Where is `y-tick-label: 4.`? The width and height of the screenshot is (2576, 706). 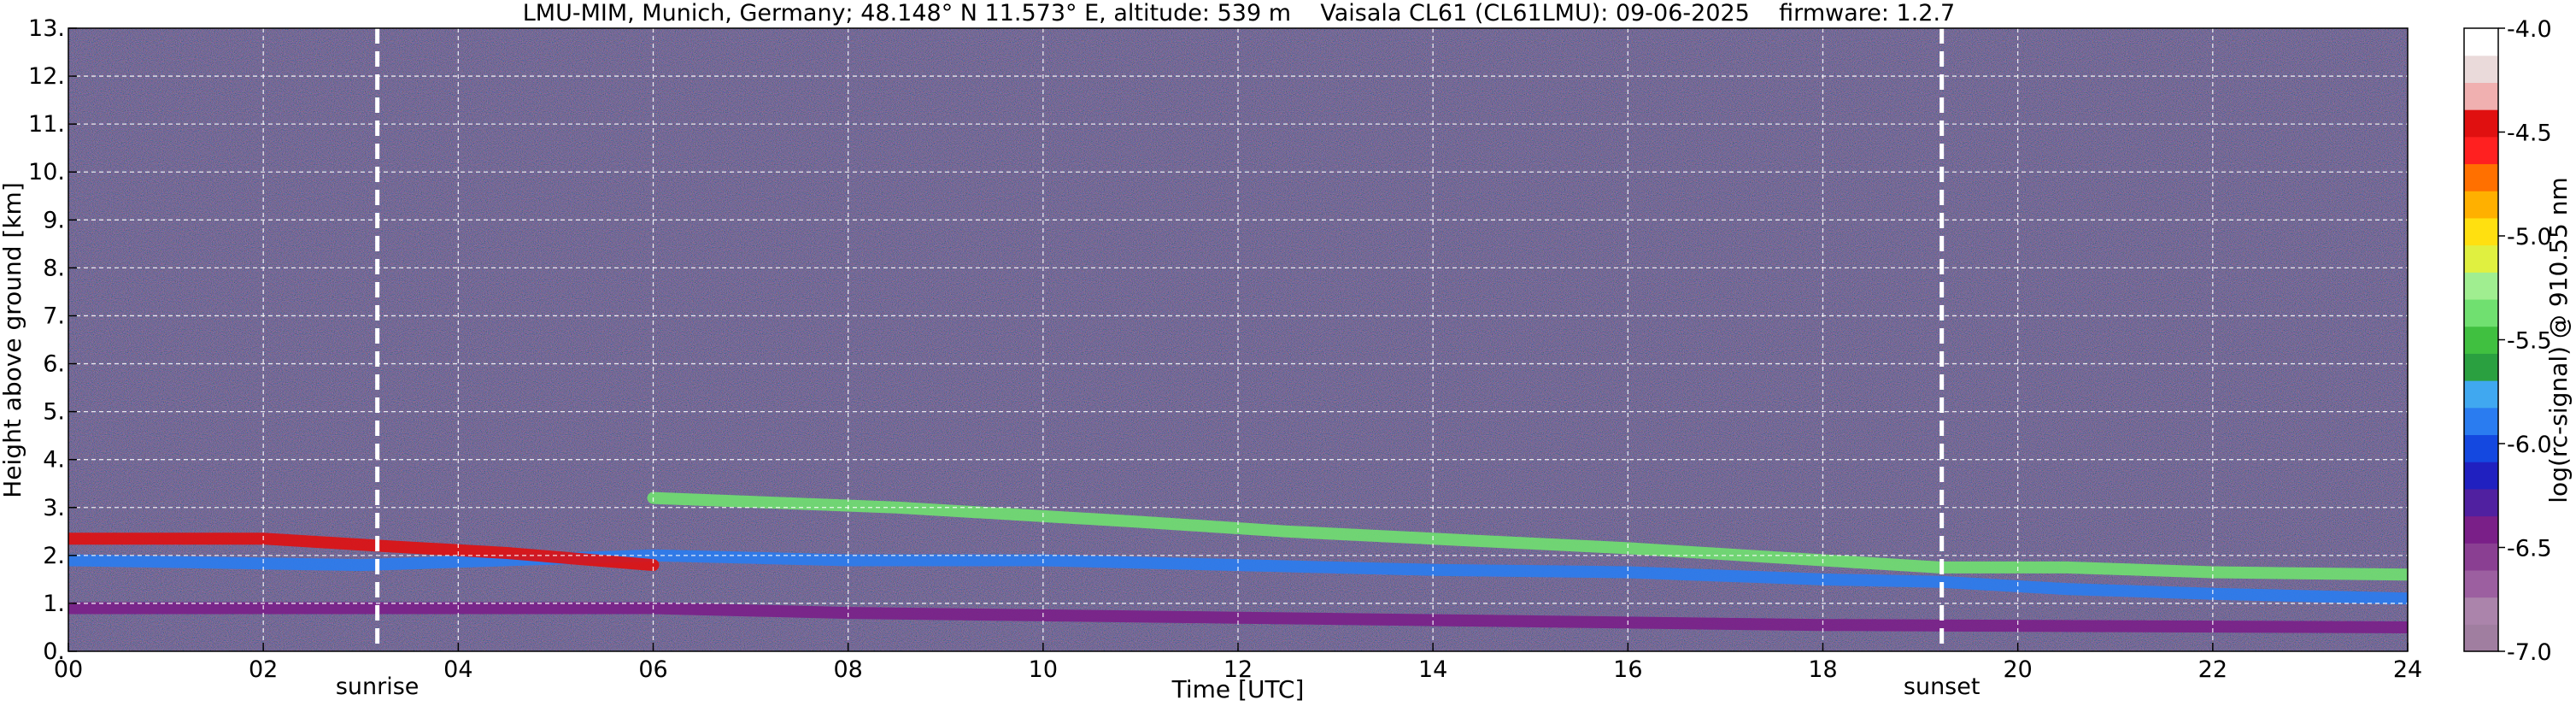 y-tick-label: 4. is located at coordinates (54, 460).